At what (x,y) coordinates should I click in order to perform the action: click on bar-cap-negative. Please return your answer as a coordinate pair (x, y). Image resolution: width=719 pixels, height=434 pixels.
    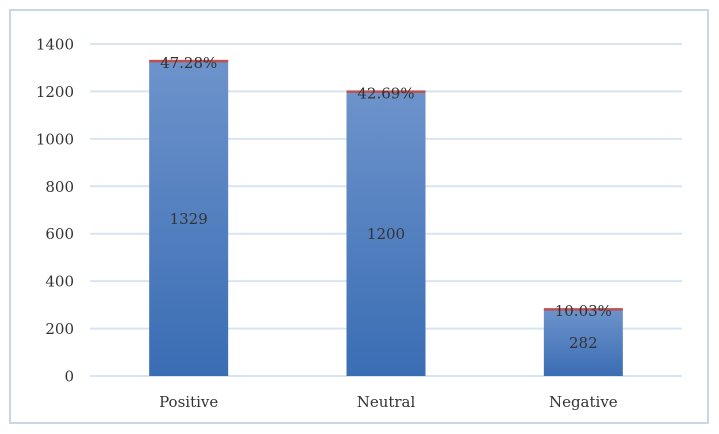
    Looking at the image, I should click on (583, 309).